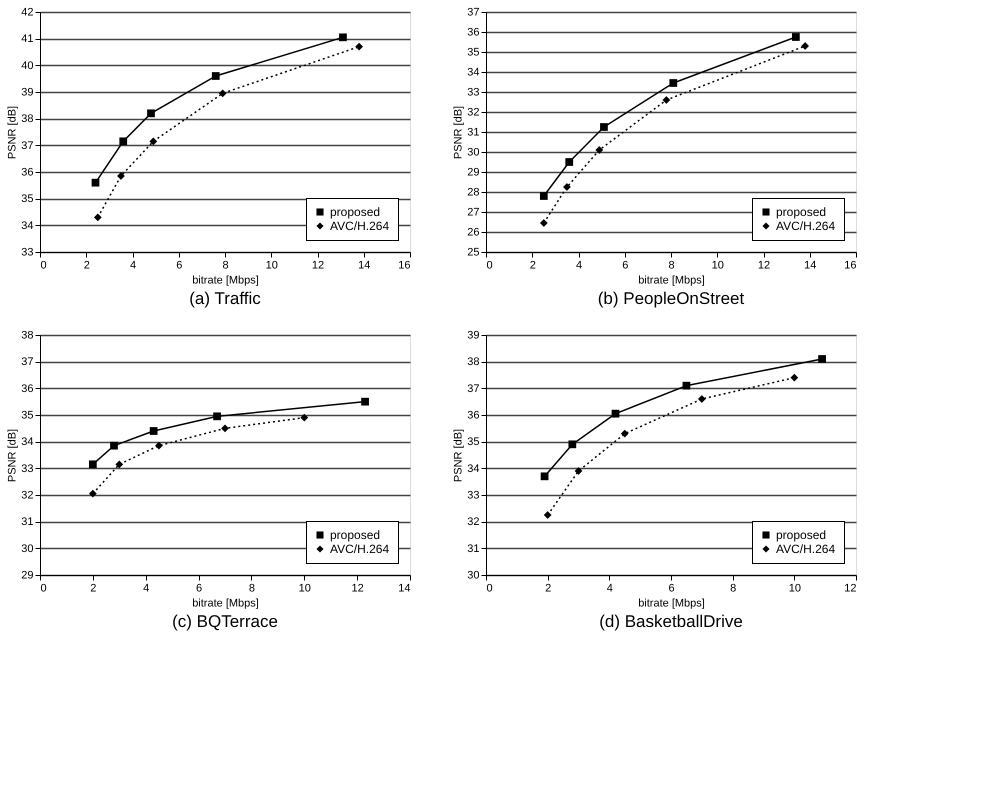 Image resolution: width=986 pixels, height=795 pixels. What do you see at coordinates (225, 298) in the screenshot?
I see `text: (a) Traffic` at bounding box center [225, 298].